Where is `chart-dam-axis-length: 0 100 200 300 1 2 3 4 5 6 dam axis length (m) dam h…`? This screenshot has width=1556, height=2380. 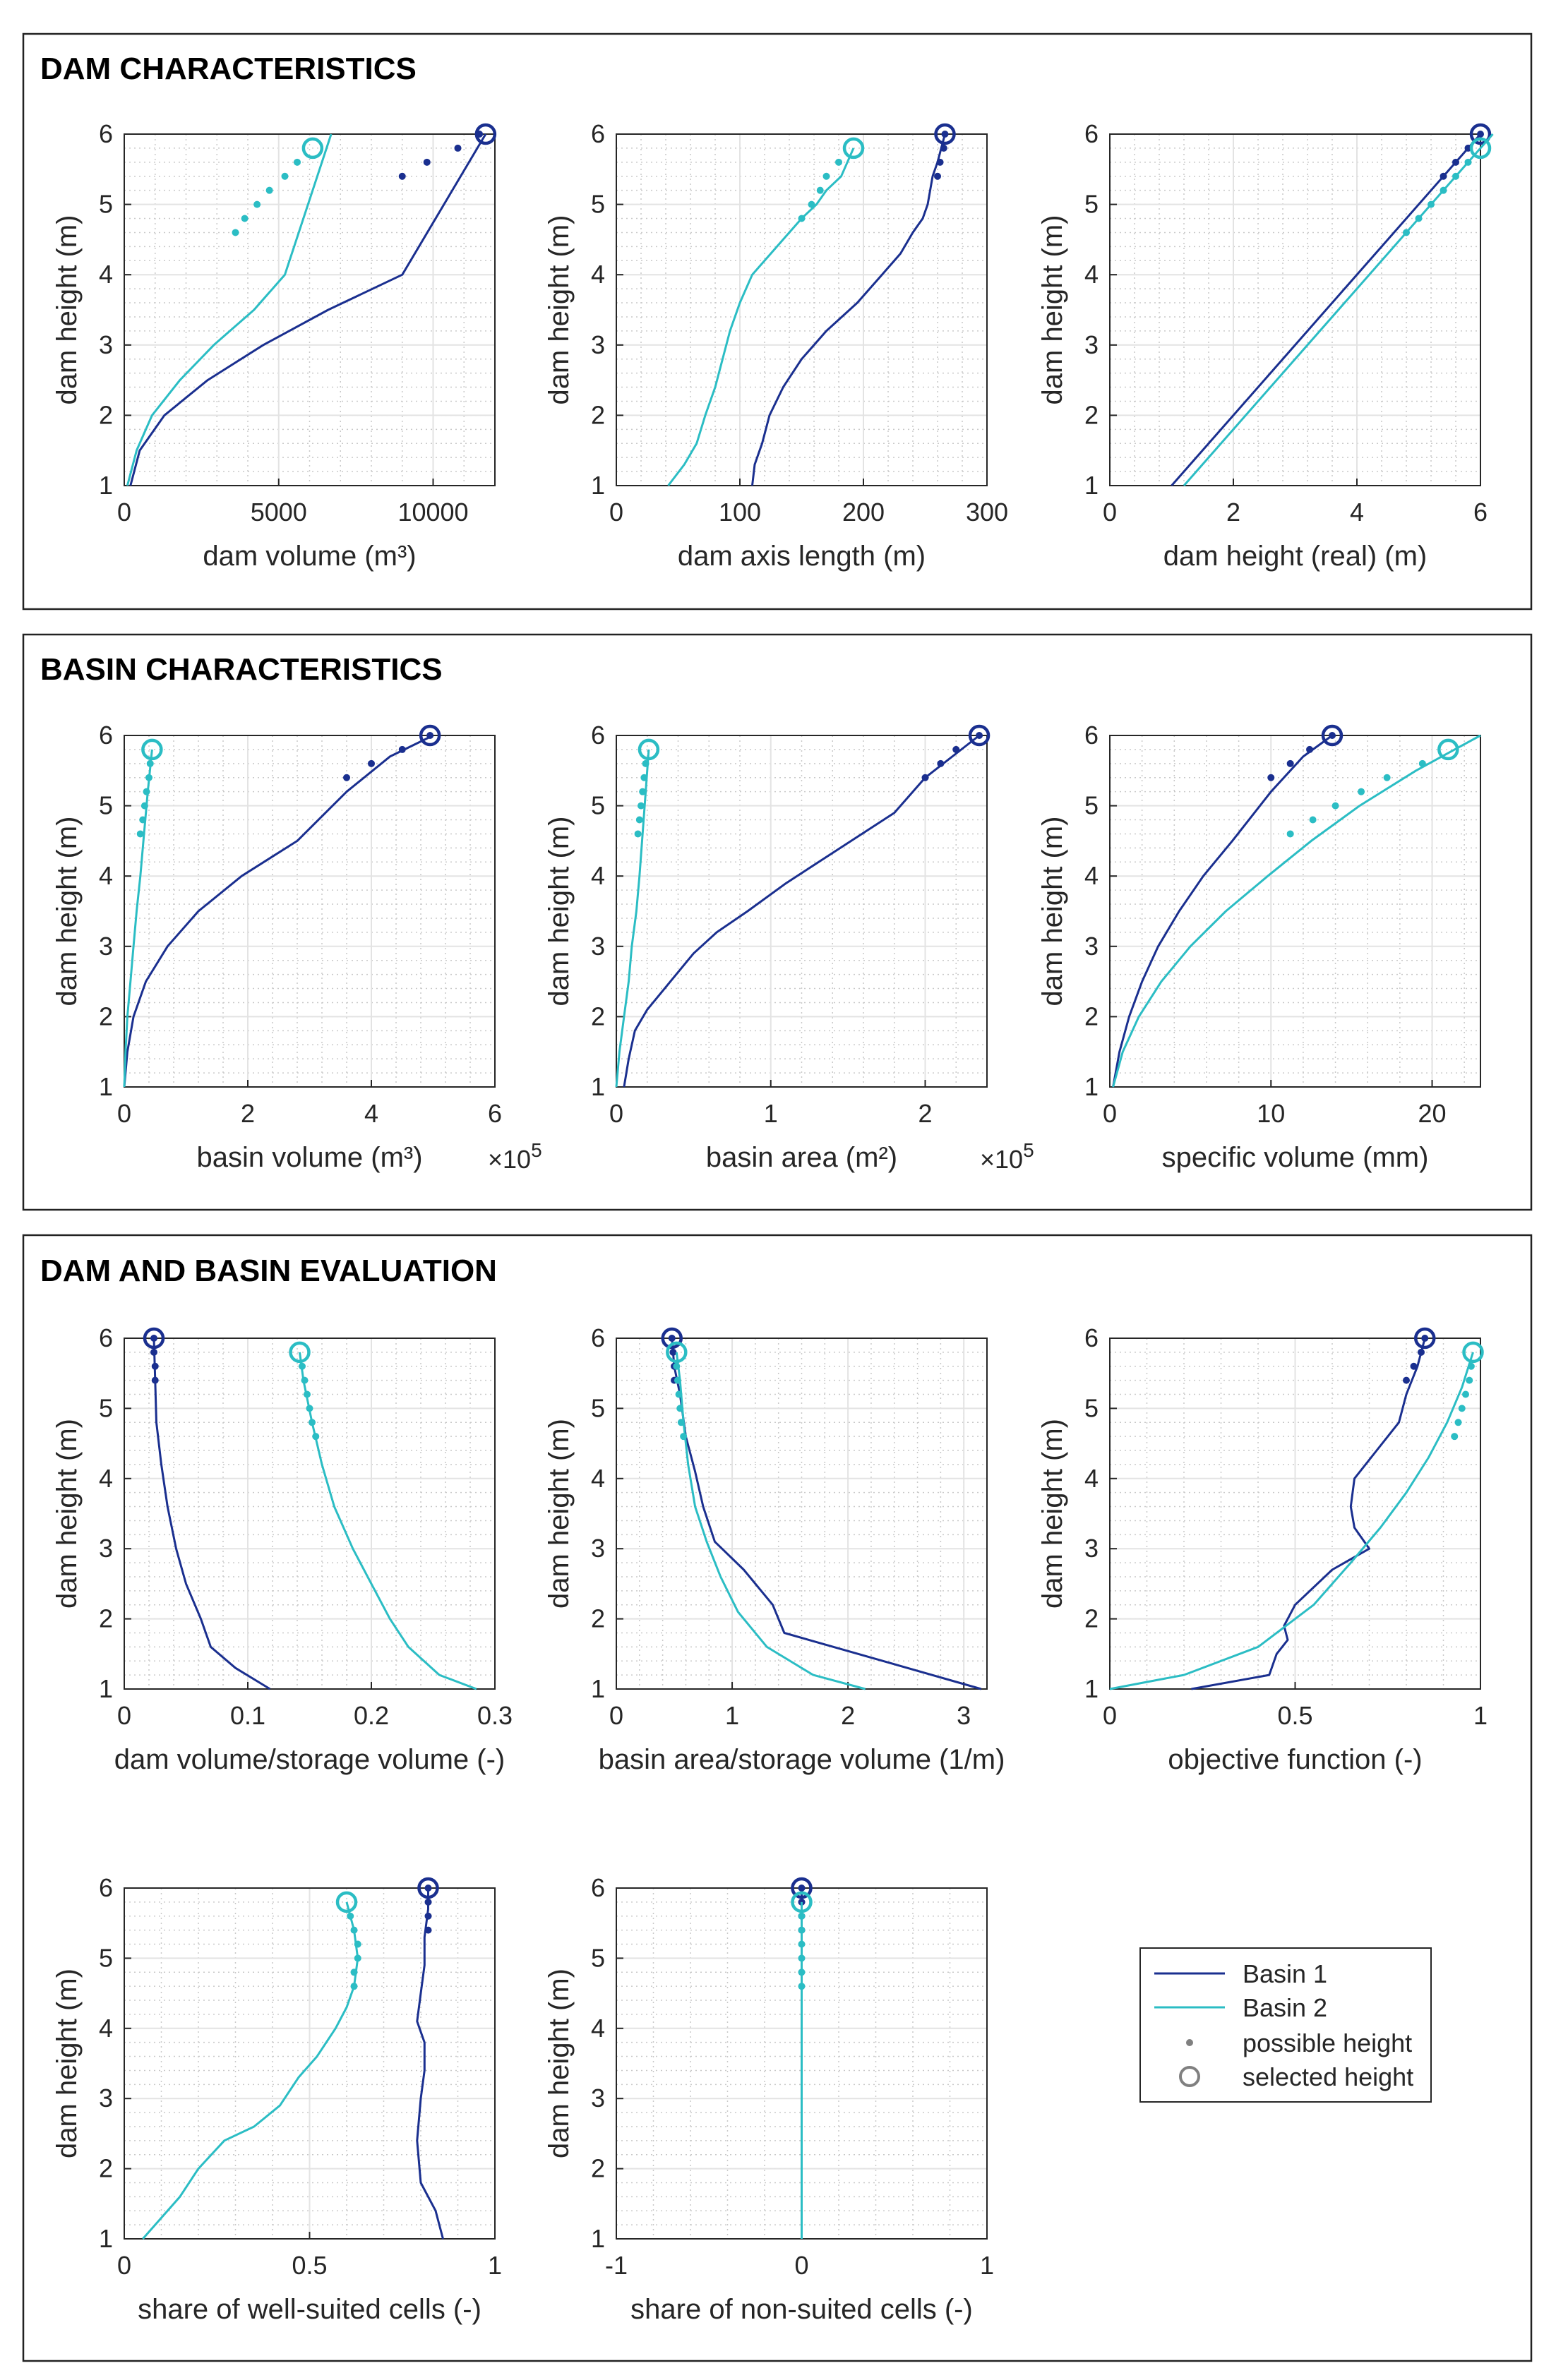 chart-dam-axis-length: 0 100 200 300 1 2 3 4 5 6 dam axis length (m) dam h… is located at coordinates (776, 345).